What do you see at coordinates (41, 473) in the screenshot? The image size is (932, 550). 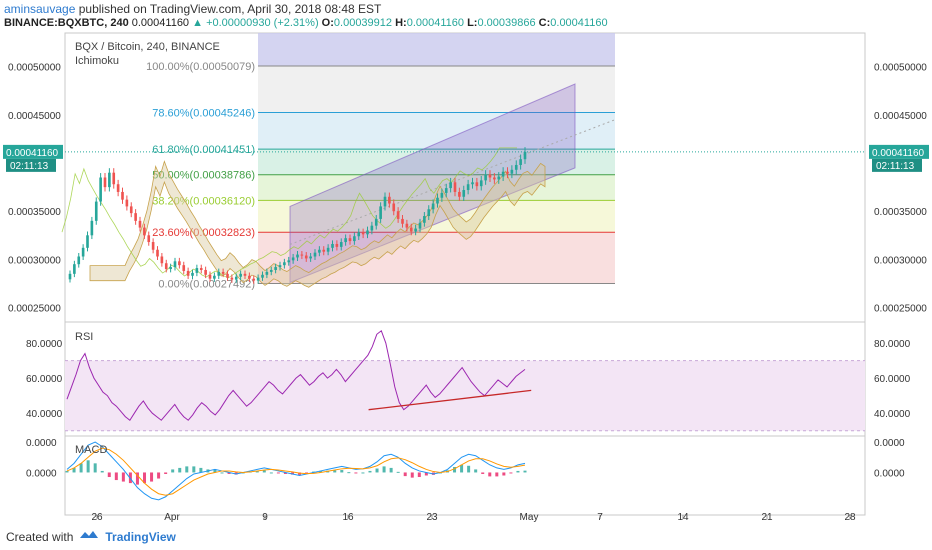 I see `macd-tick-left: 0.0000` at bounding box center [41, 473].